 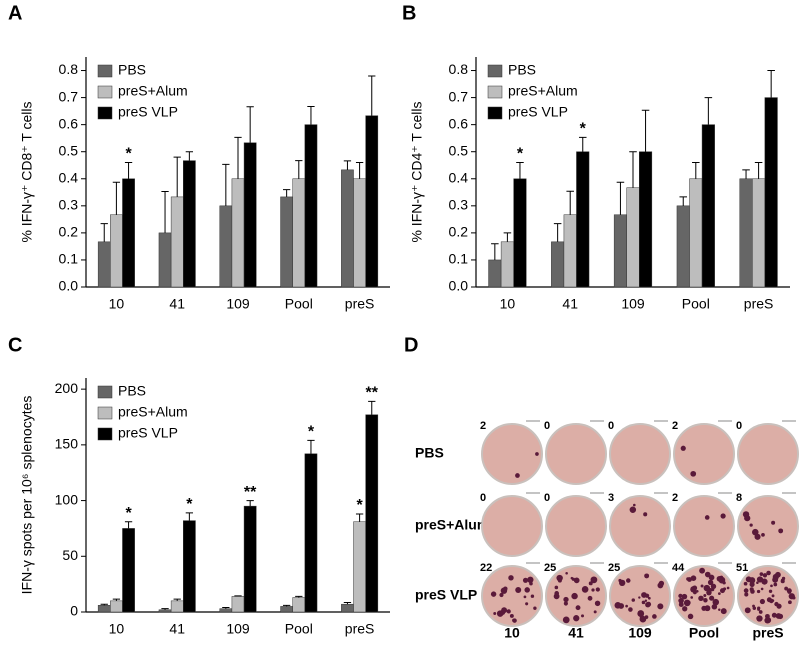 What do you see at coordinates (576, 633) in the screenshot?
I see `column-label: 41` at bounding box center [576, 633].